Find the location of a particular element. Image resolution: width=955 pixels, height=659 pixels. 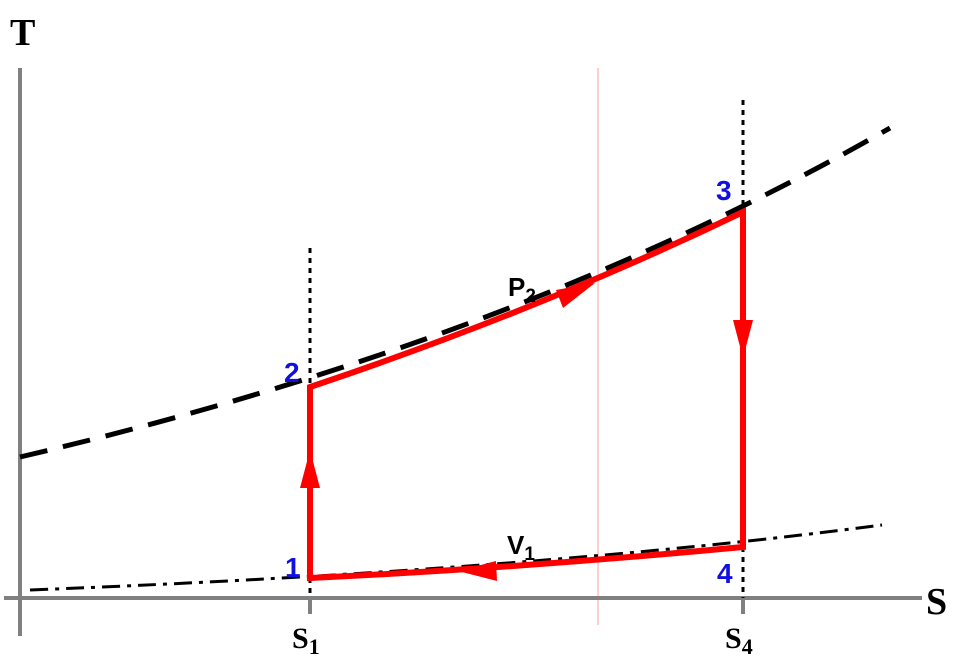

point-label: 2 is located at coordinates (292, 372).